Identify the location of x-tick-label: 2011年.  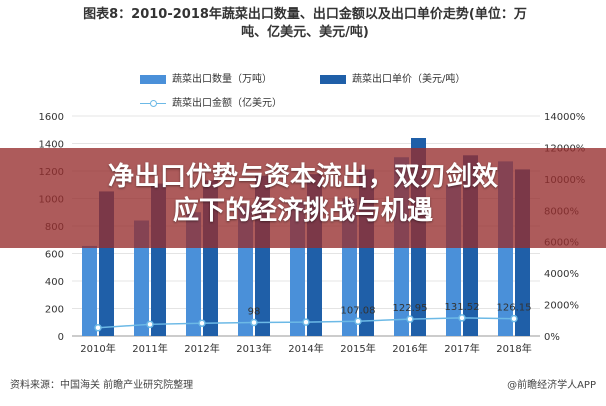
(149, 348).